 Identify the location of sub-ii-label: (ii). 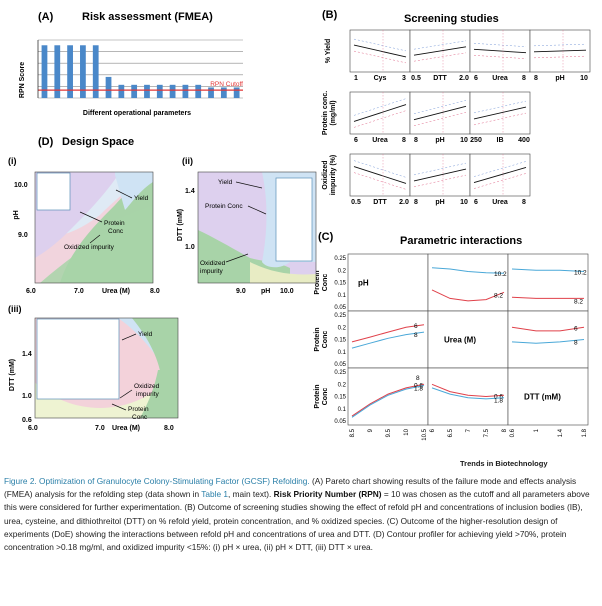
(187, 161).